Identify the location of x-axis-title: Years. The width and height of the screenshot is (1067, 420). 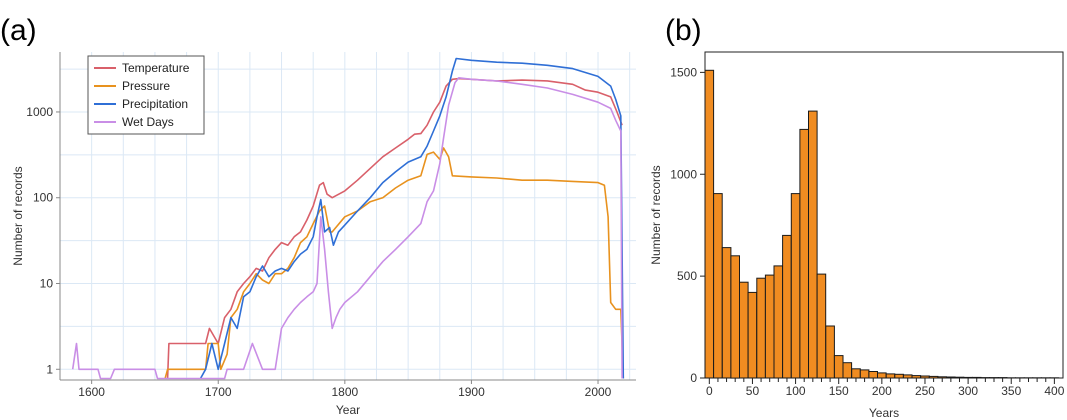
(884, 413).